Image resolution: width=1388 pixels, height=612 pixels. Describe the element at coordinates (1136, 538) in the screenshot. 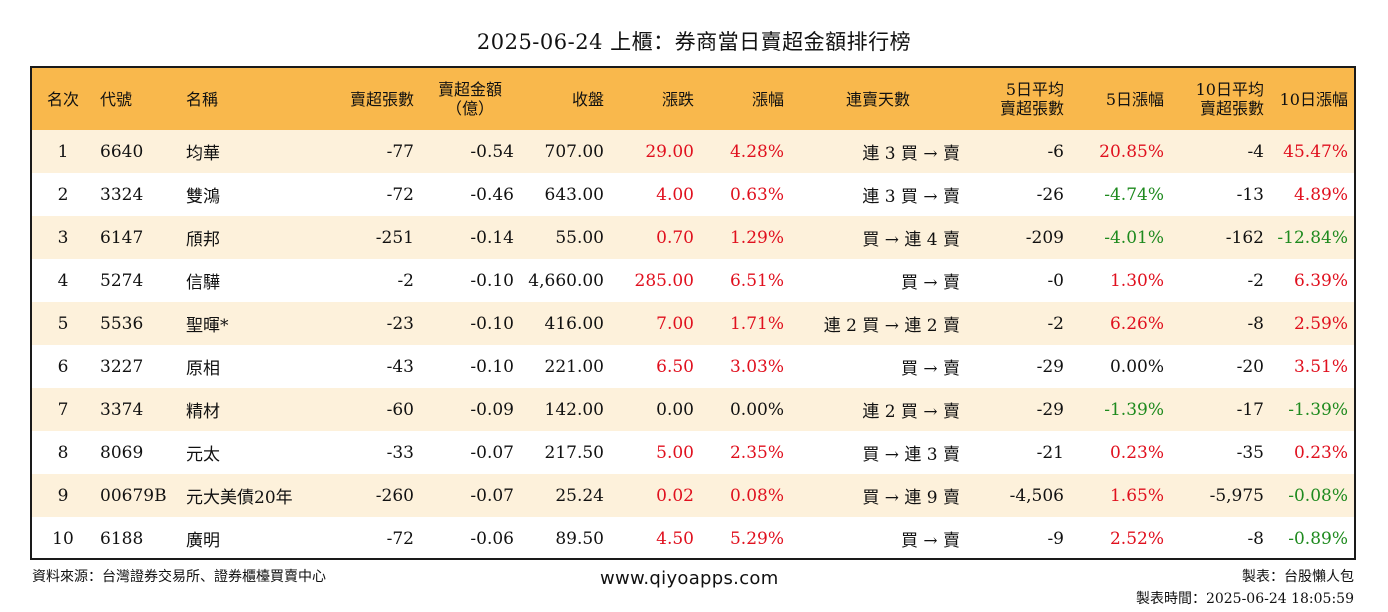

I see `cell-pct5: 2.52%` at that location.